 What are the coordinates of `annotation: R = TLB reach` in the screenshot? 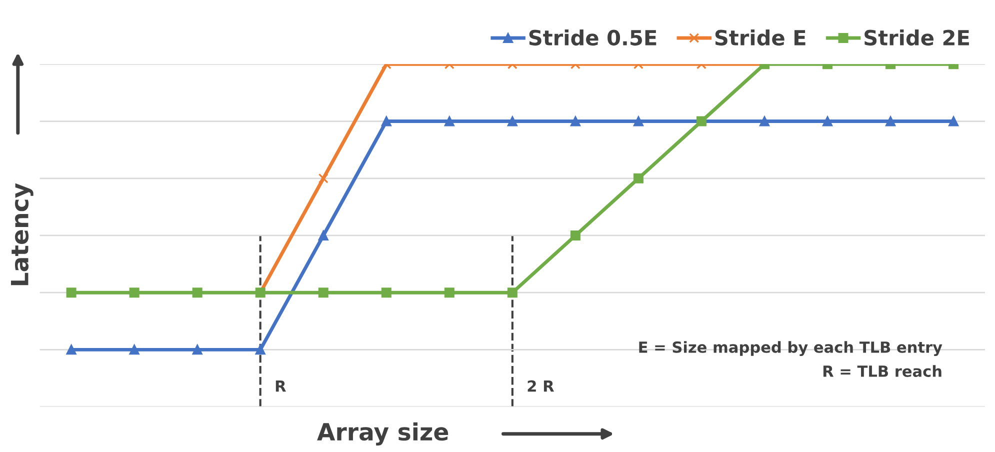 It's located at (882, 371).